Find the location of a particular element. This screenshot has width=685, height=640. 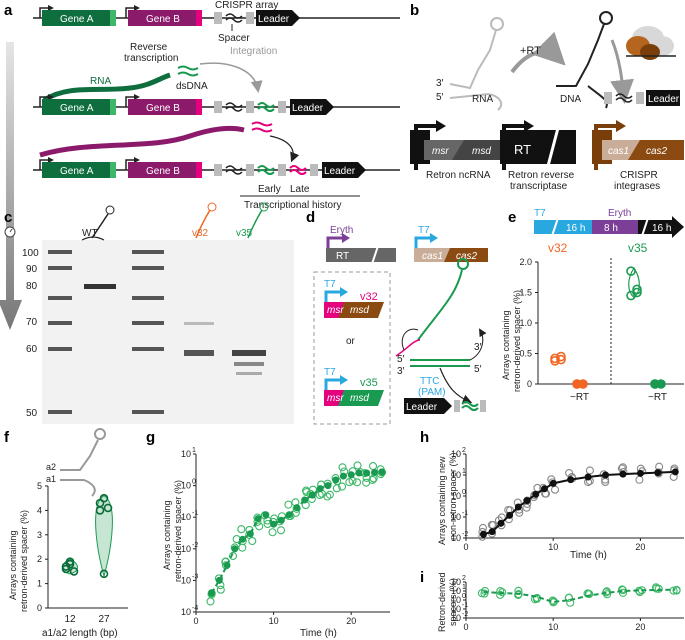

chartI-xtick-label: 0 is located at coordinates (465, 627).